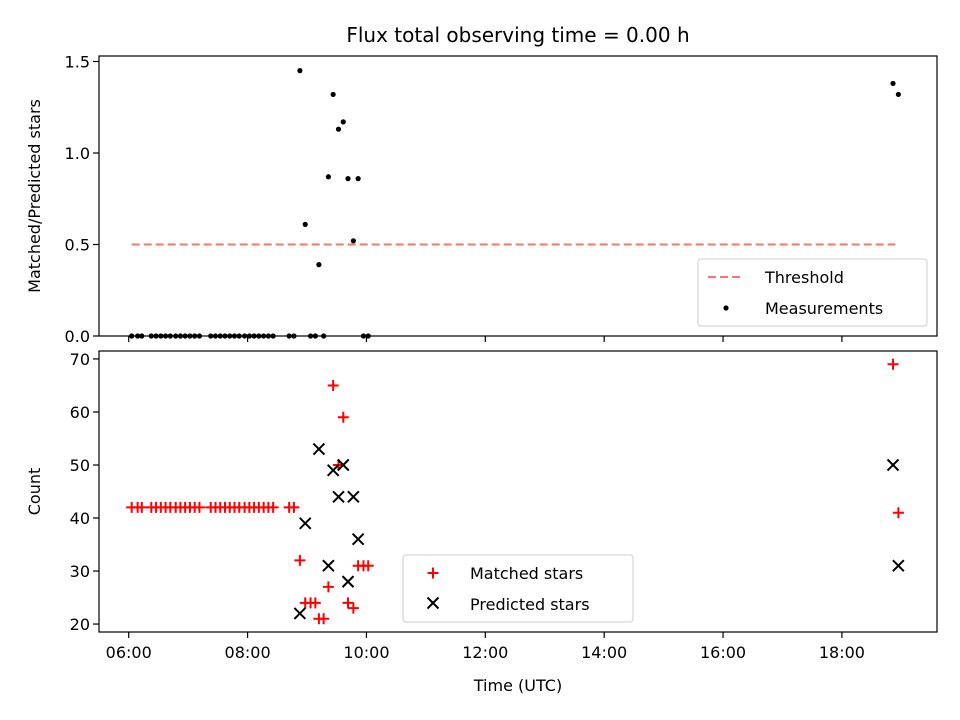  Describe the element at coordinates (517, 35) in the screenshot. I see `chart-title: Flux total observing time = 0.00 h` at that location.